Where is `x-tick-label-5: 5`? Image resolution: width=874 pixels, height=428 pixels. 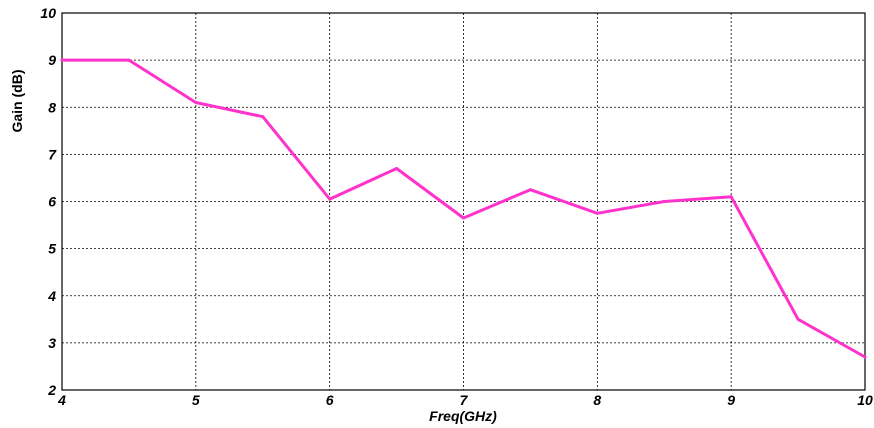 x-tick-label-5: 5 is located at coordinates (196, 400).